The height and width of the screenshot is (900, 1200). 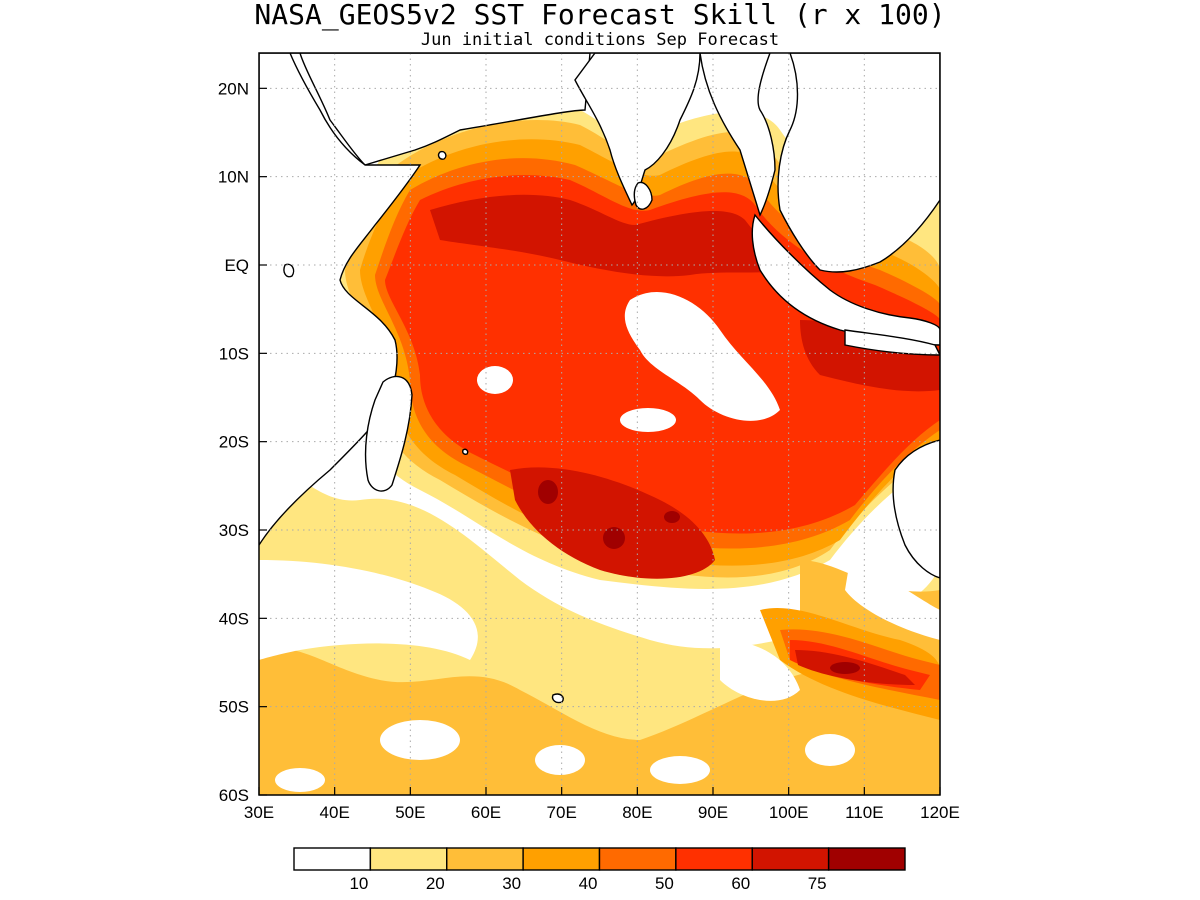 I want to click on lat-tick-label: 10N, so click(x=233, y=177).